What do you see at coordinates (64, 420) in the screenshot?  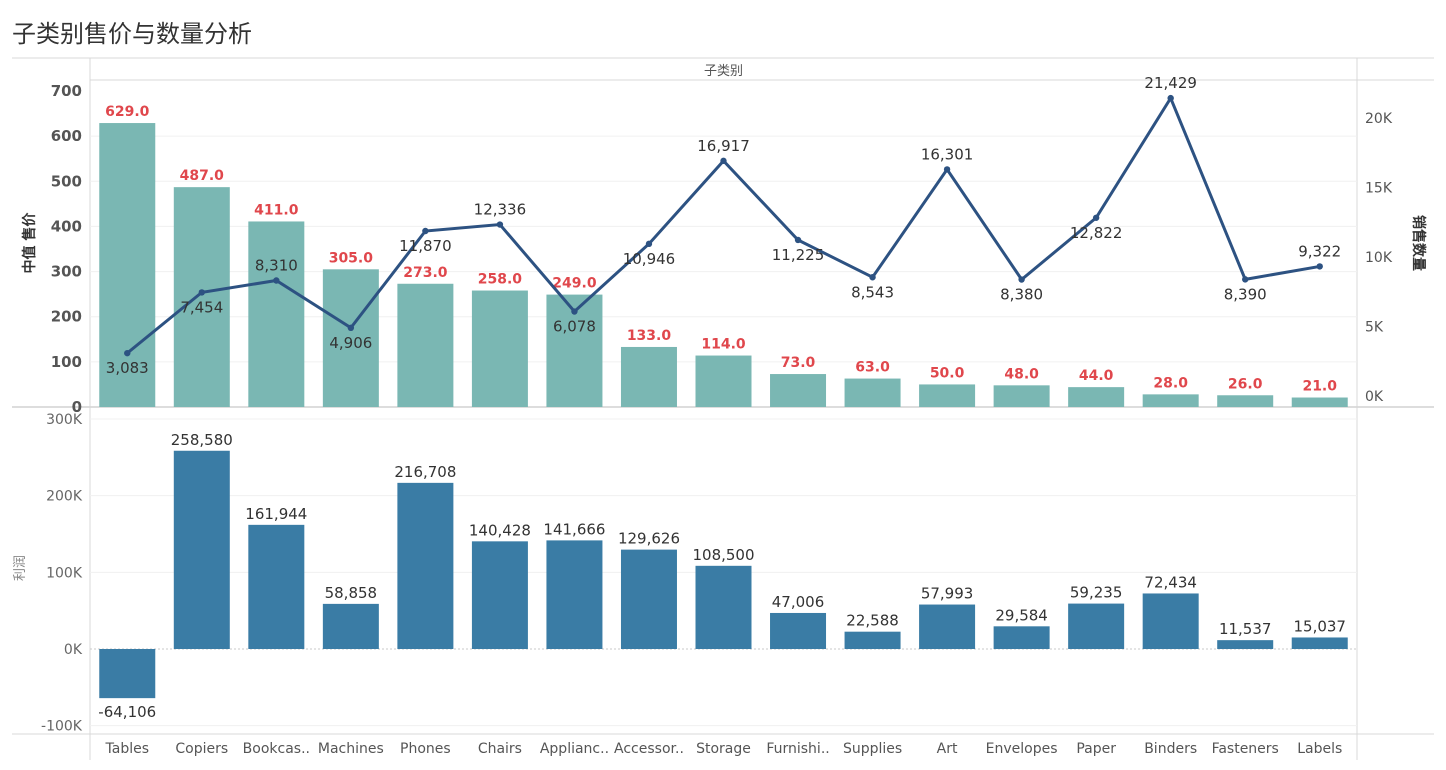 I see `profit-tick-label: 300K` at bounding box center [64, 420].